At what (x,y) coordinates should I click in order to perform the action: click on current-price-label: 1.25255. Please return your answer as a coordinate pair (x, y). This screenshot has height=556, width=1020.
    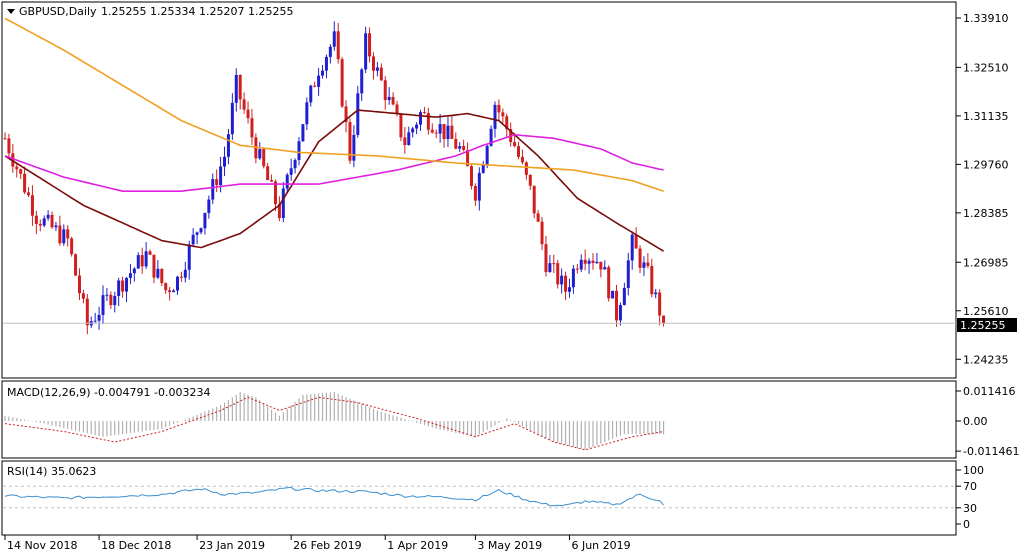
    Looking at the image, I should click on (983, 325).